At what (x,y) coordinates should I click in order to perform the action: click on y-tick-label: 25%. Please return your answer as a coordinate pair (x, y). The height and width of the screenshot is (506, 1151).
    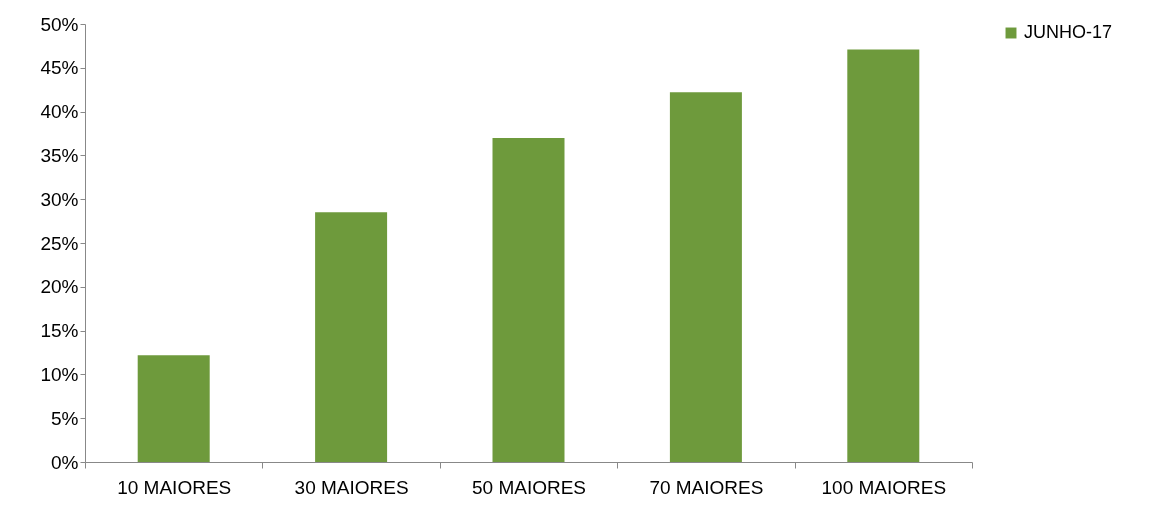
    Looking at the image, I should click on (59, 243).